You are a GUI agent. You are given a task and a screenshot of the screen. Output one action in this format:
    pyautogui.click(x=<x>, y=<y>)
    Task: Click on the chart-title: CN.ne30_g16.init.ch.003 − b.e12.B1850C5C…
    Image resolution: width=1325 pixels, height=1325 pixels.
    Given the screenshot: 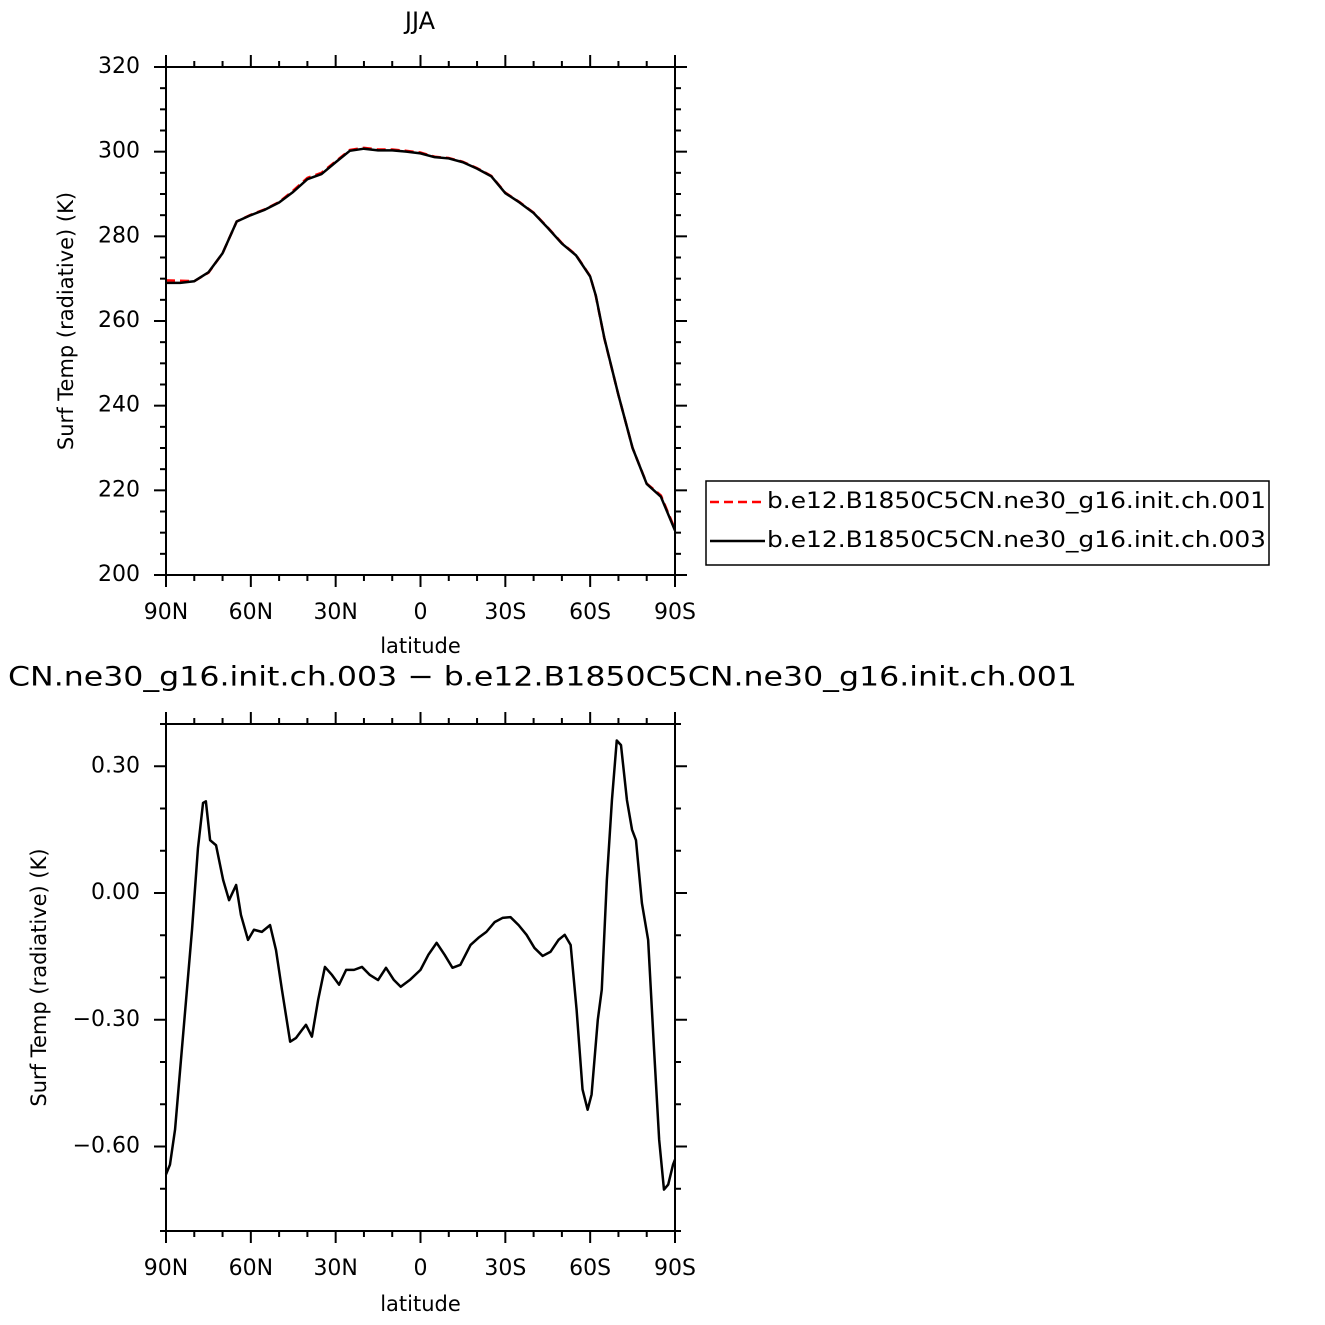 What is the action you would take?
    pyautogui.click(x=542, y=677)
    